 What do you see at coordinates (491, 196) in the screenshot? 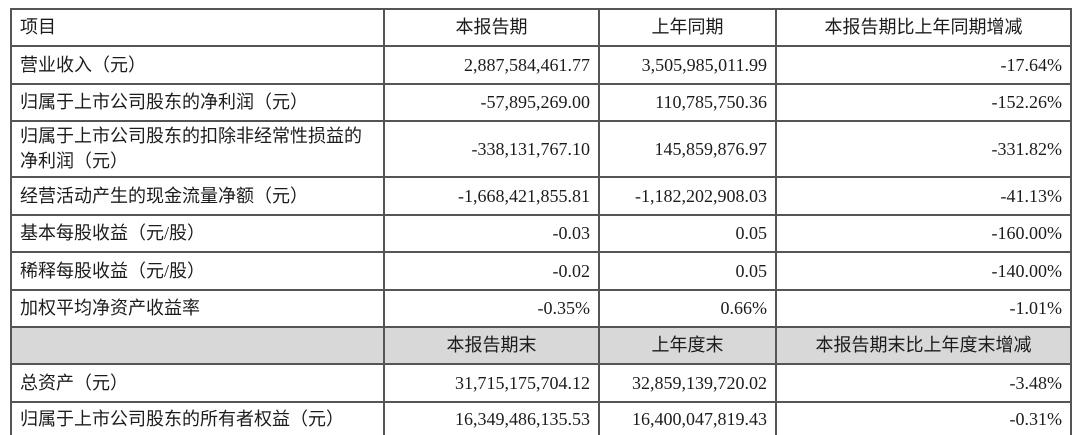
I see `cell-current: -1,668,421,855.81` at bounding box center [491, 196].